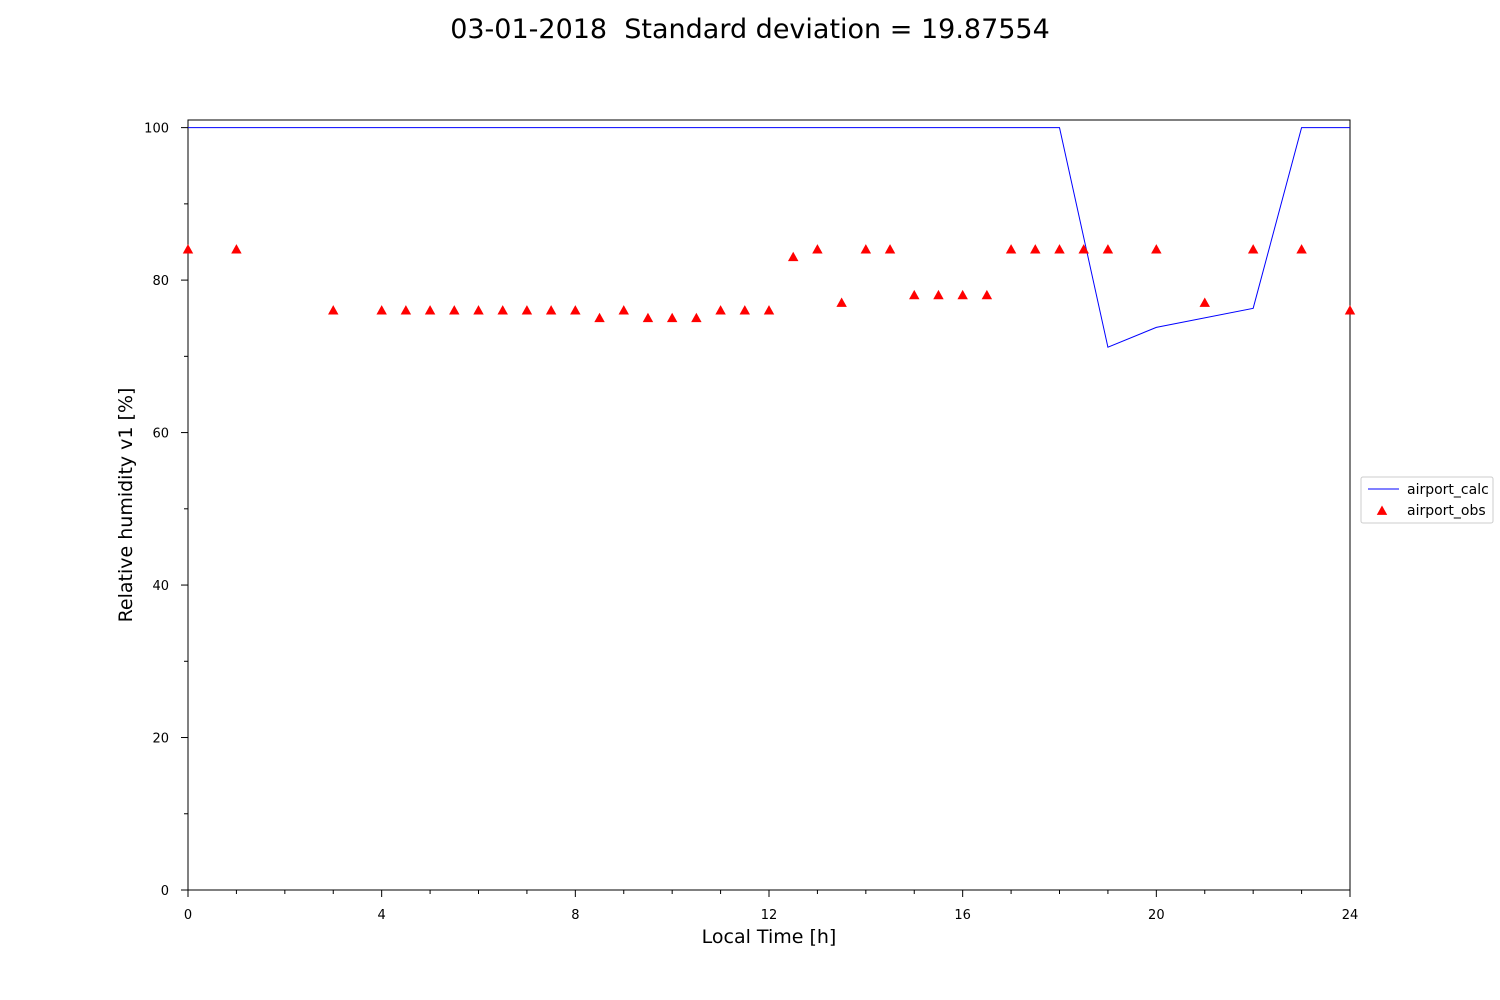 The image size is (1500, 1000). Describe the element at coordinates (126, 505) in the screenshot. I see `y-axis-label: Relative humidity v1 [%]` at that location.